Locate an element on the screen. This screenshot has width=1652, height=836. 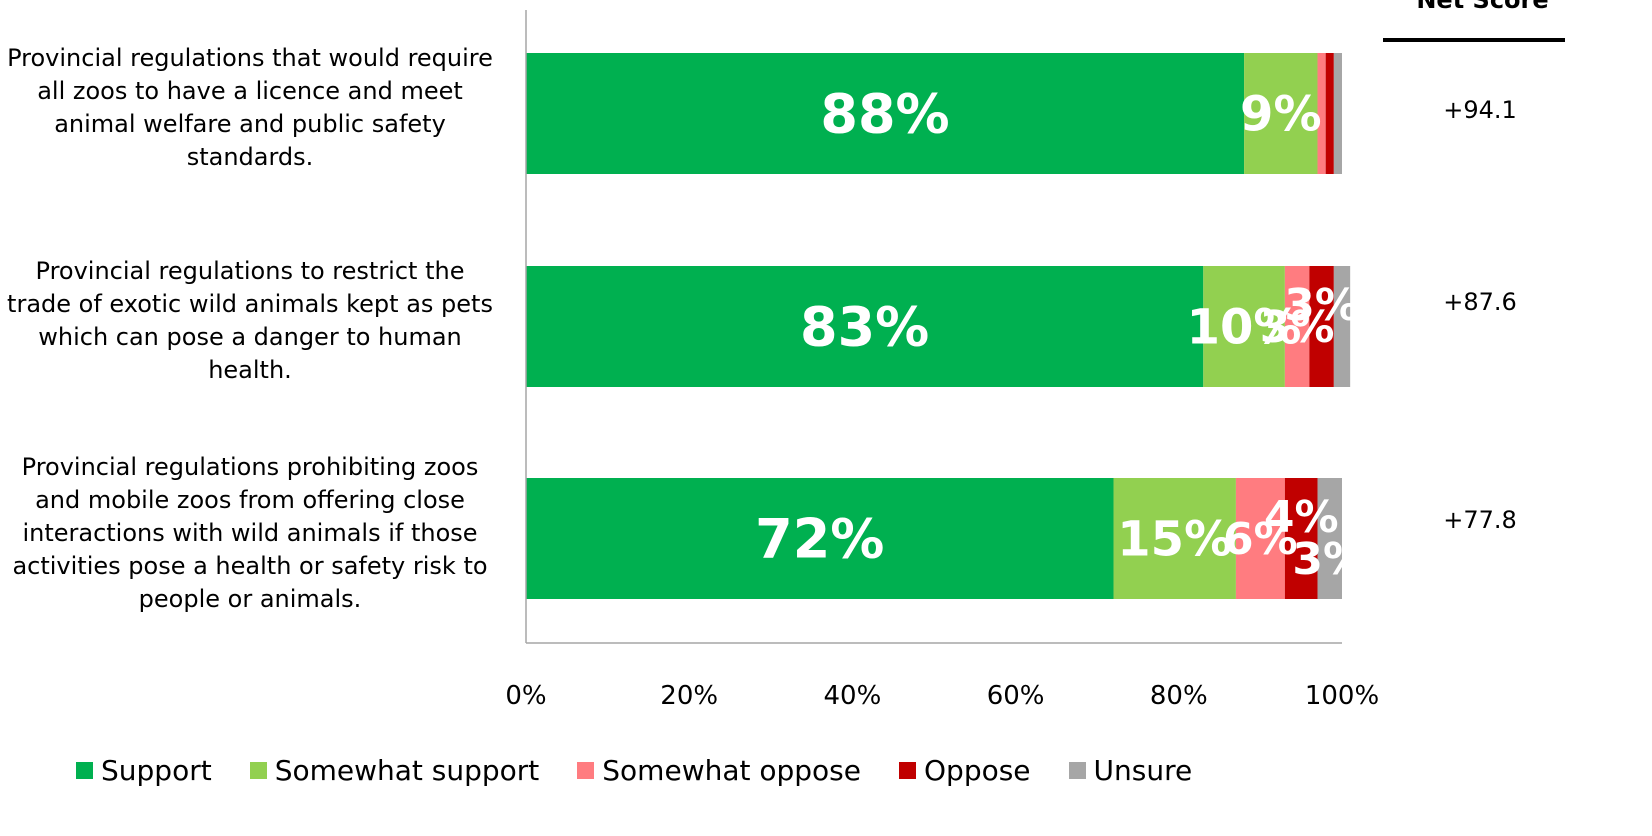
x-tick-label: 0% is located at coordinates (525, 696).